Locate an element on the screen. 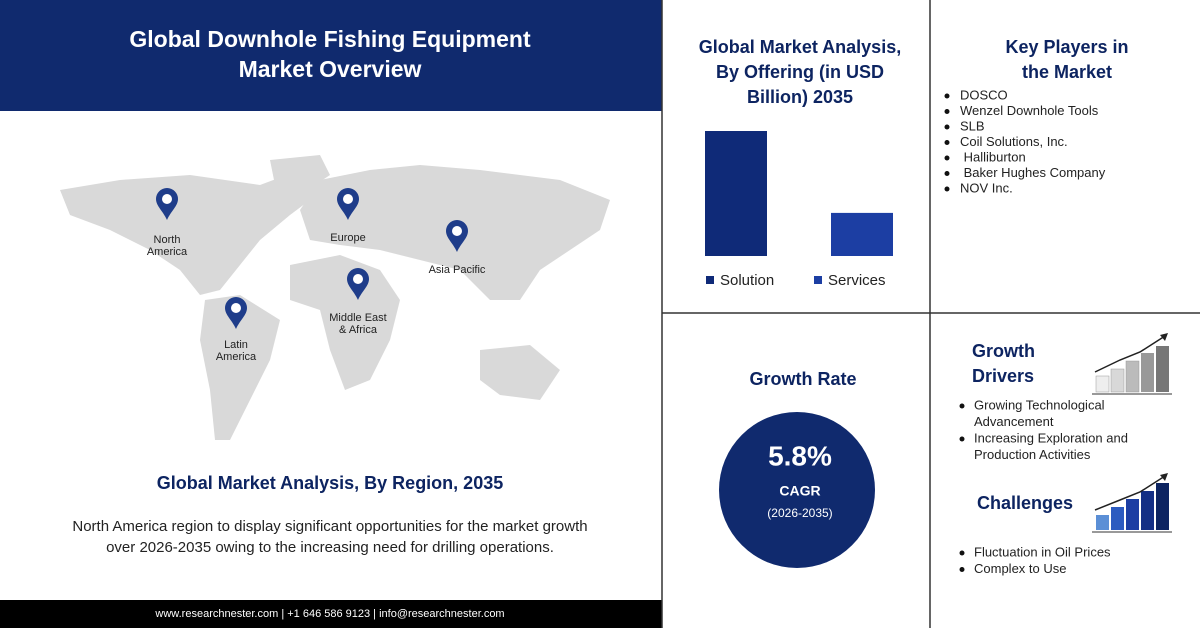 This screenshot has width=1200, height=628. key-player: DOSCO is located at coordinates (984, 94).